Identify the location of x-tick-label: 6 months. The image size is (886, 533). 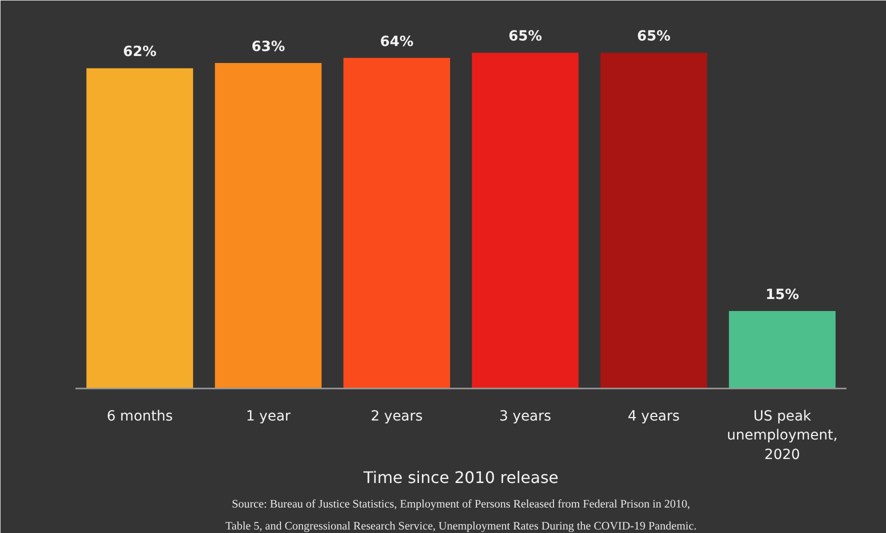
(139, 416).